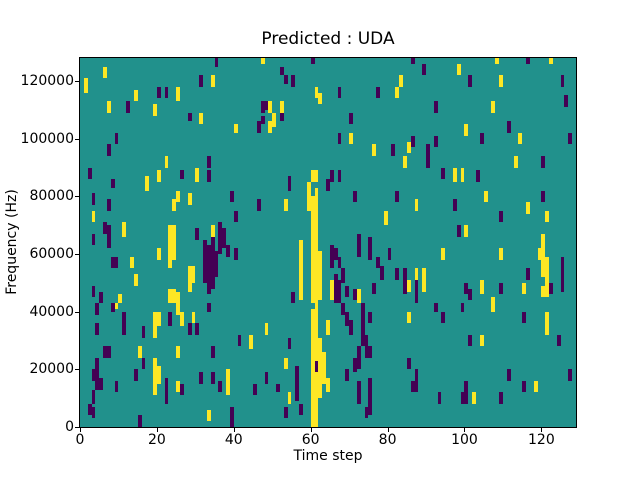 This screenshot has height=480, width=640. What do you see at coordinates (328, 39) in the screenshot?
I see `chart-title: Predicted : UDA` at bounding box center [328, 39].